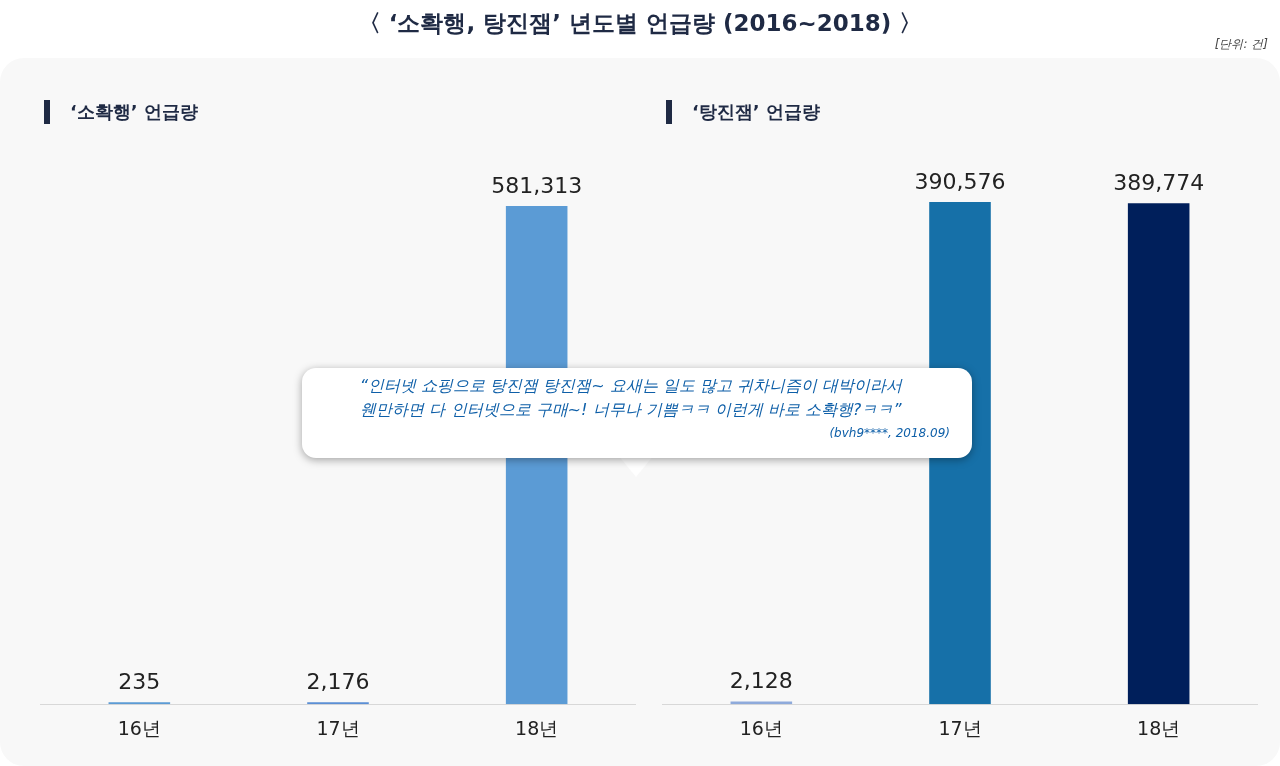 Image resolution: width=1280 pixels, height=766 pixels. What do you see at coordinates (1159, 182) in the screenshot?
I see `data-label: 389,774` at bounding box center [1159, 182].